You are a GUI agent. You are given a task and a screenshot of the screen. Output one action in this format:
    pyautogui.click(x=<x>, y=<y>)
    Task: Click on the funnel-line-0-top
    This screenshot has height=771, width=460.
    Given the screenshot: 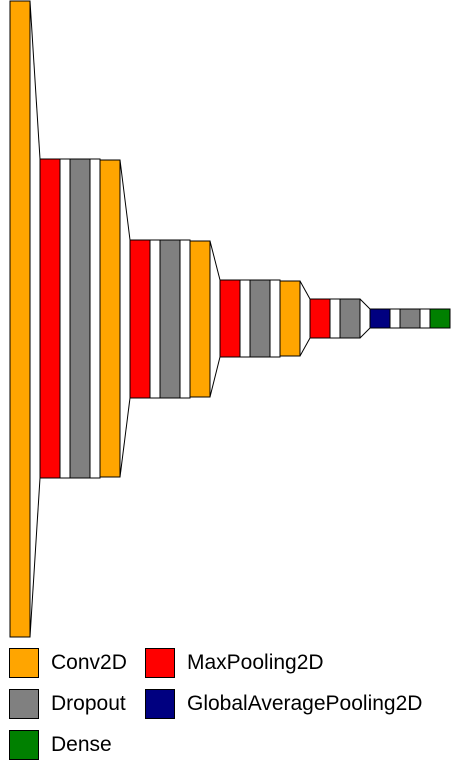 What is the action you would take?
    pyautogui.click(x=35, y=80)
    